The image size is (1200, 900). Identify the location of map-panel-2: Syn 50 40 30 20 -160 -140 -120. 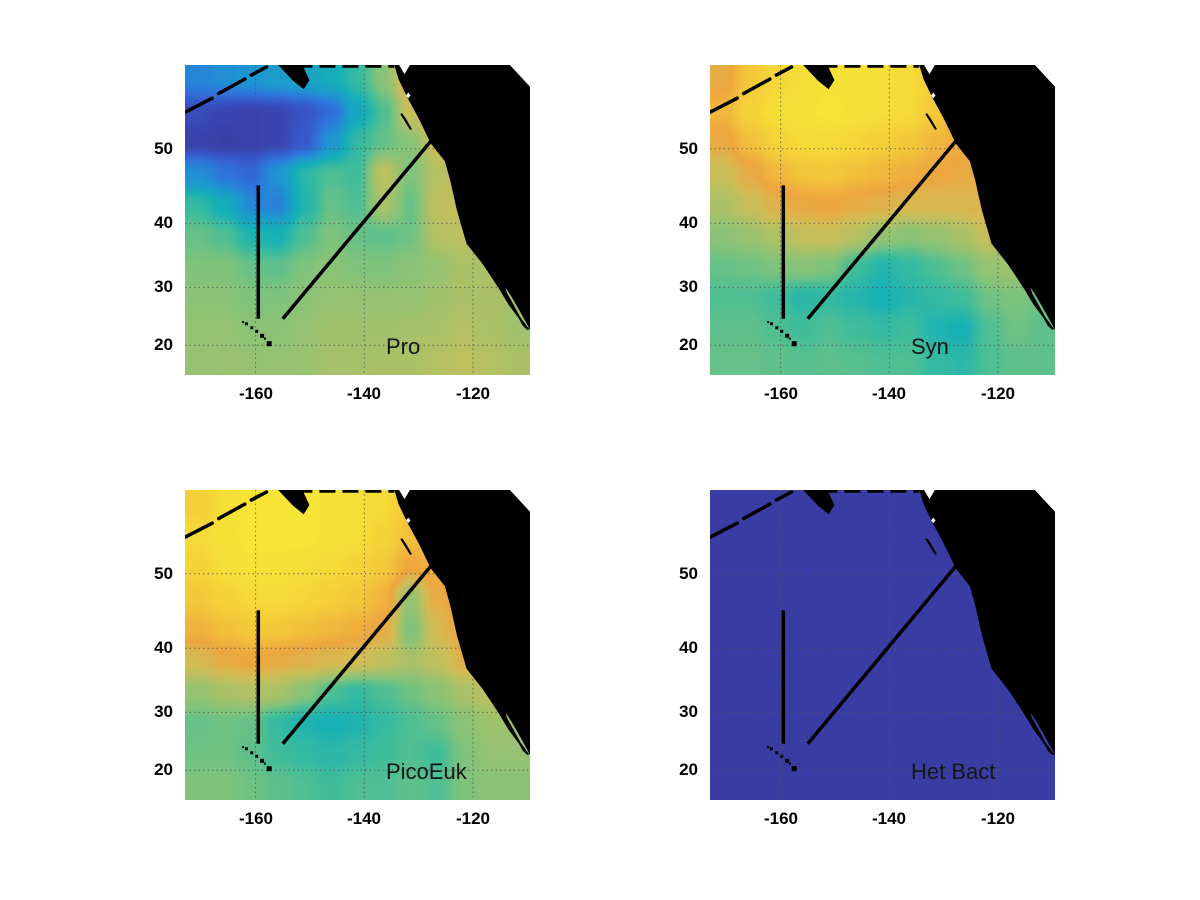
(867, 234).